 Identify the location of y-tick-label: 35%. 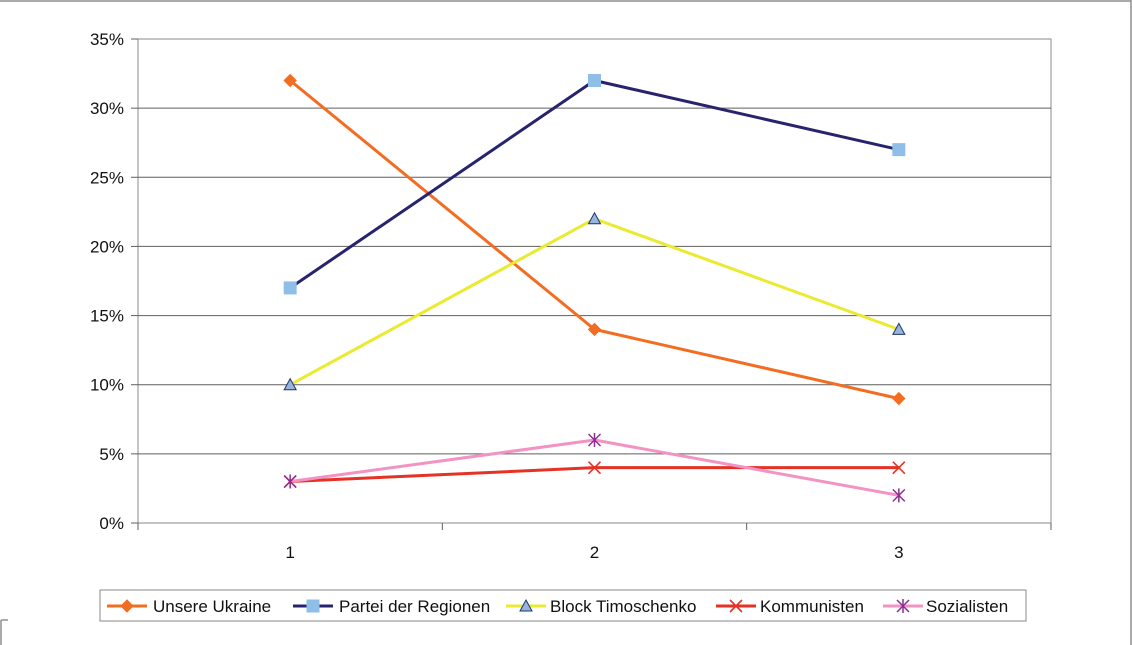
(107, 39).